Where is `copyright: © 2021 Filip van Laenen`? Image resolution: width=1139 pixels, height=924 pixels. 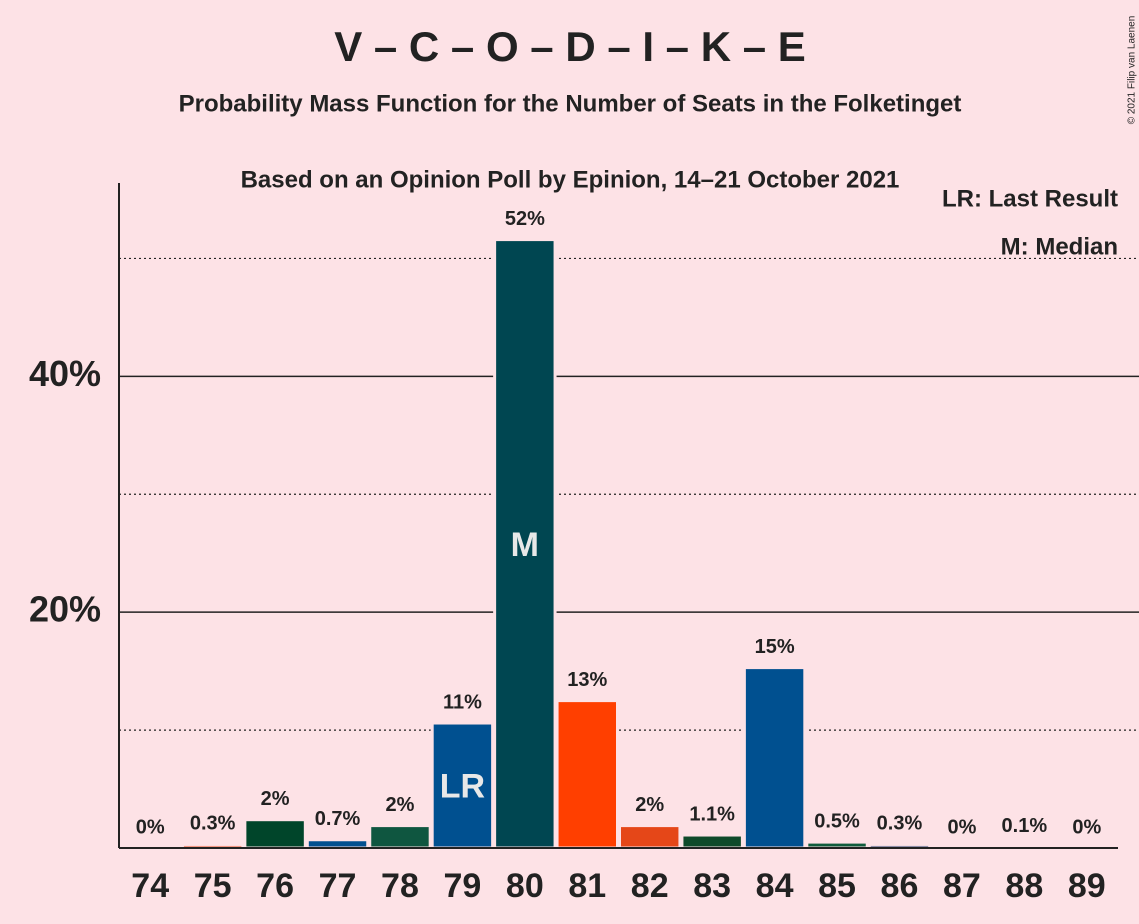 copyright: © 2021 Filip van Laenen is located at coordinates (1132, 70).